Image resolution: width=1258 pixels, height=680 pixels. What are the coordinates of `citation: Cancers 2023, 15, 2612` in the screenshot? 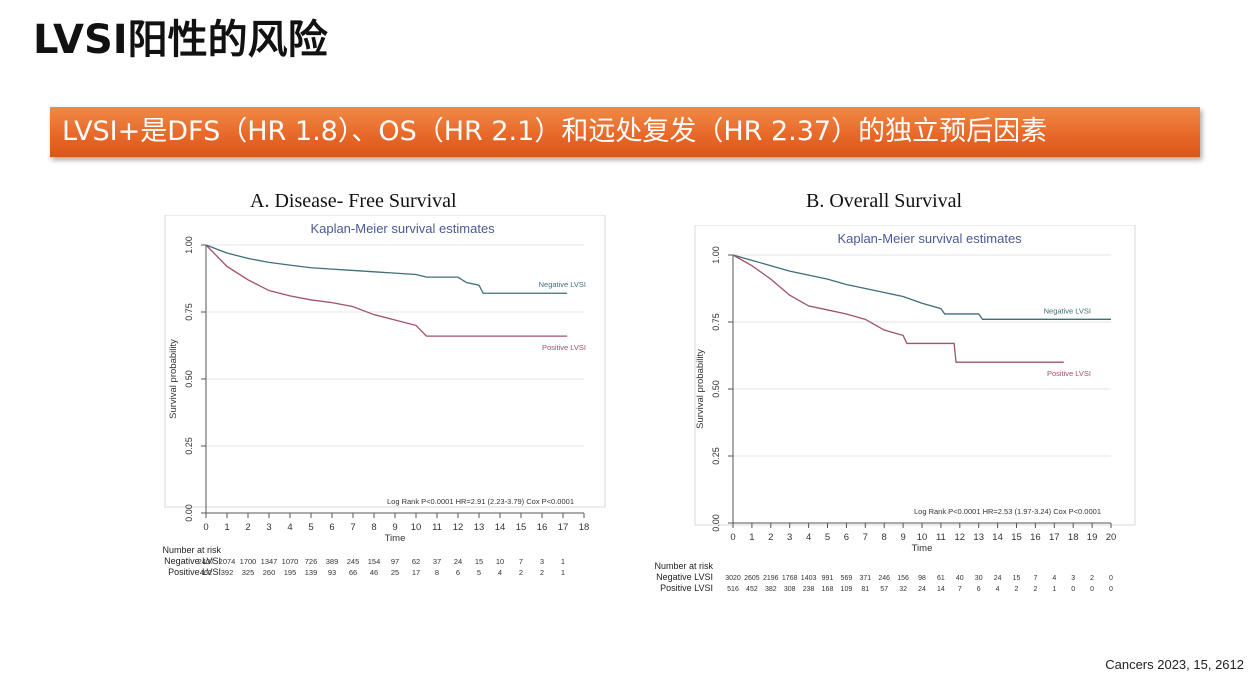 It's located at (1174, 664).